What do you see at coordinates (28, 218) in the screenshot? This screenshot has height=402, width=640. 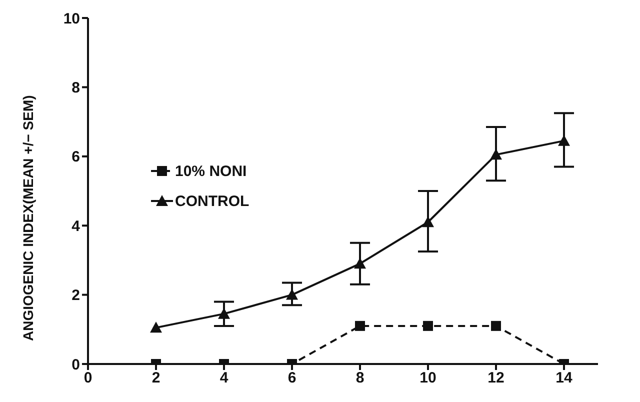 I see `y-axis-title: ANGIOGENIC INDEX(MEAN +/− SEM)` at bounding box center [28, 218].